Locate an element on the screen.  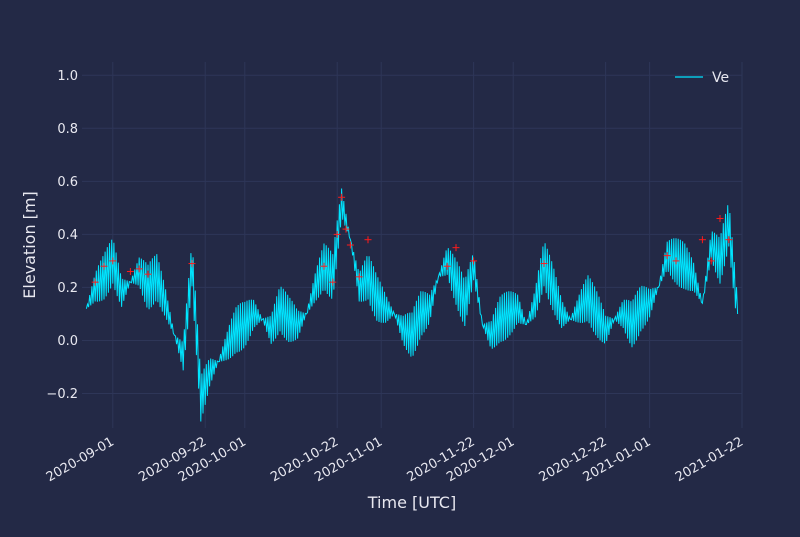
y-axis-label: Elevation [m] is located at coordinates (29, 244).